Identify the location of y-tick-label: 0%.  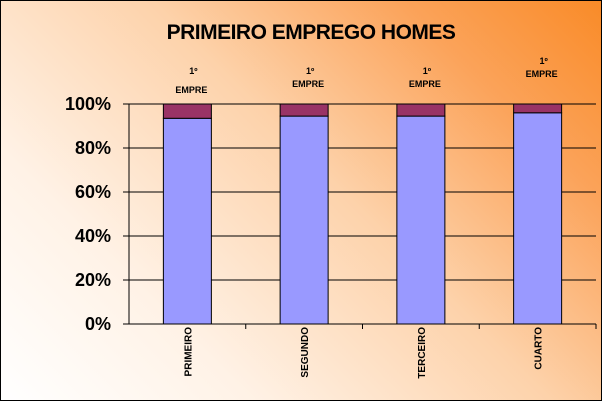
(98, 324).